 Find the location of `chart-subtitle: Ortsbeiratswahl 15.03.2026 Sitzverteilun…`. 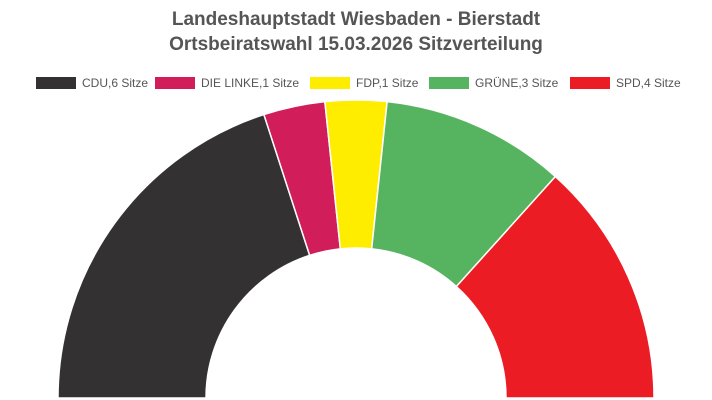

chart-subtitle: Ortsbeiratswahl 15.03.2026 Sitzverteilun… is located at coordinates (356, 44).